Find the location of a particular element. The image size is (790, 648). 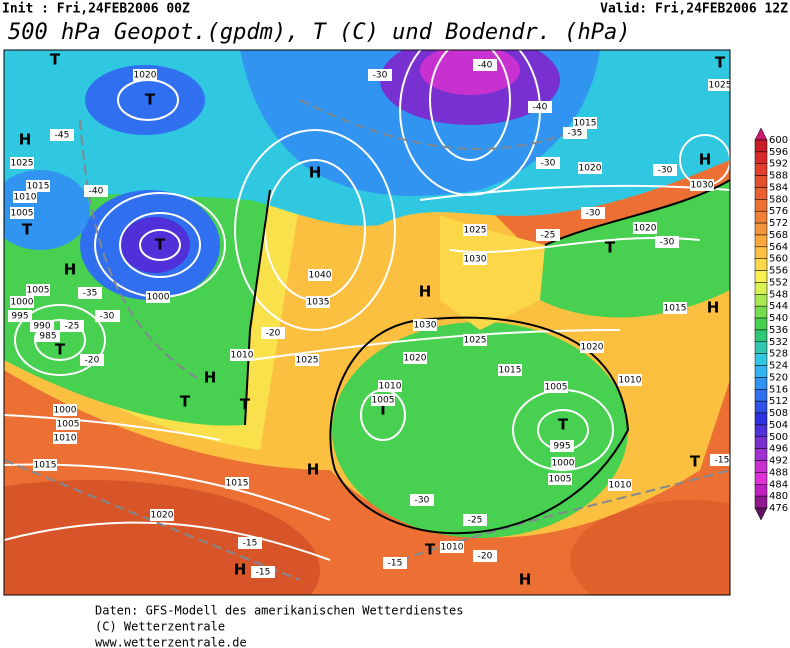

contour-label: -20 is located at coordinates (485, 557).